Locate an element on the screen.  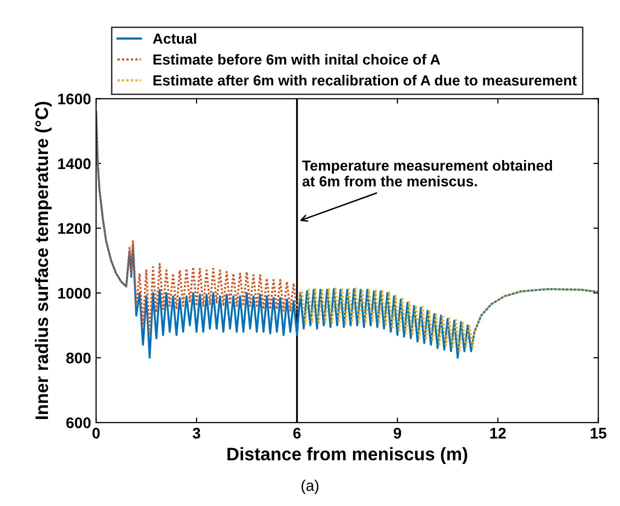
x-tick-label: 9 is located at coordinates (398, 433).